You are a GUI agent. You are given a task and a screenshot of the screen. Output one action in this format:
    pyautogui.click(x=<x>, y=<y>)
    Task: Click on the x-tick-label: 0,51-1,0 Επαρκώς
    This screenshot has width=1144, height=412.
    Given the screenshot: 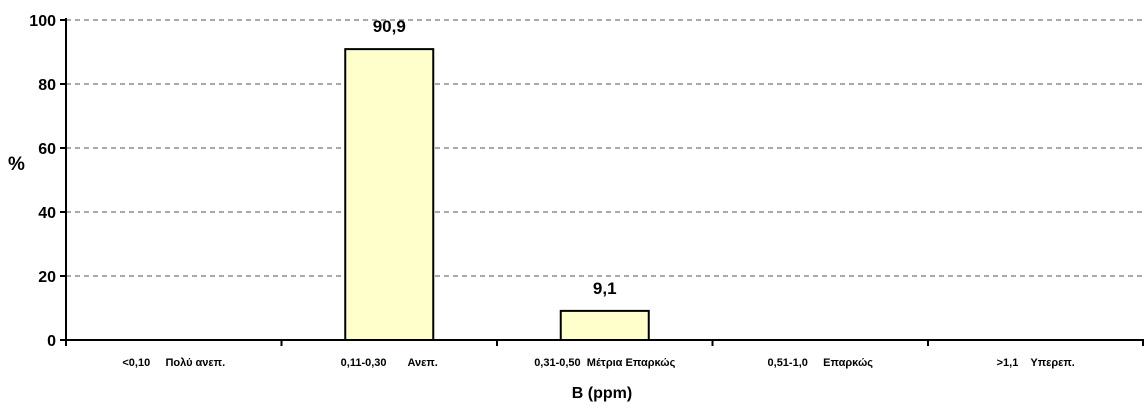 What is the action you would take?
    pyautogui.click(x=821, y=363)
    